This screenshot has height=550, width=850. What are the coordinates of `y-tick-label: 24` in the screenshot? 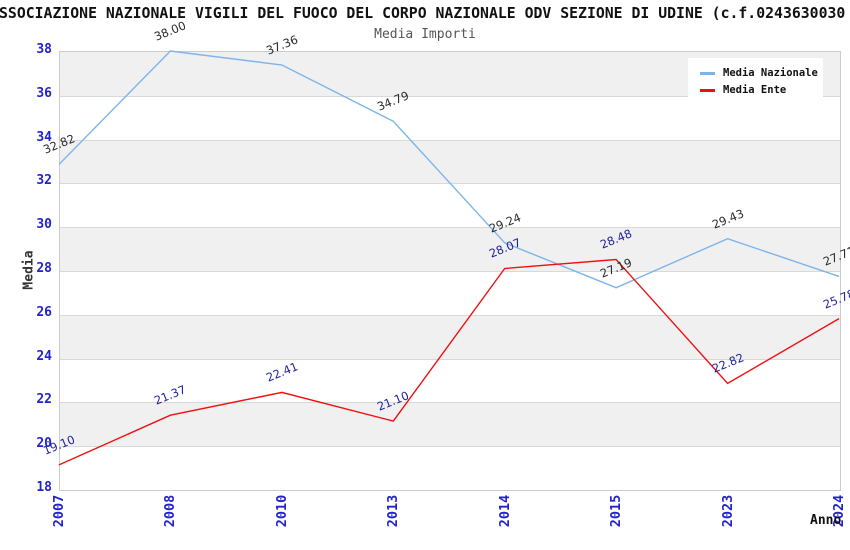 It's located at (44, 356).